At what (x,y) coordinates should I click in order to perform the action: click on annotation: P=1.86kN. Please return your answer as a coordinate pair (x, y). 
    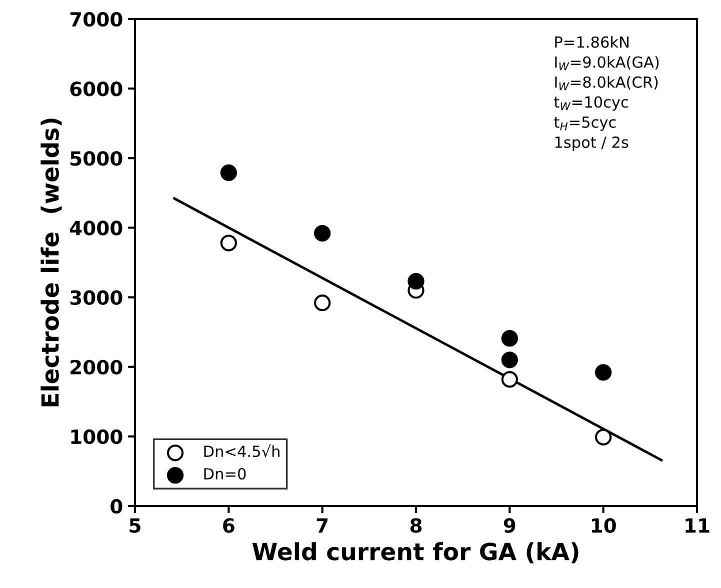
    Looking at the image, I should click on (591, 42).